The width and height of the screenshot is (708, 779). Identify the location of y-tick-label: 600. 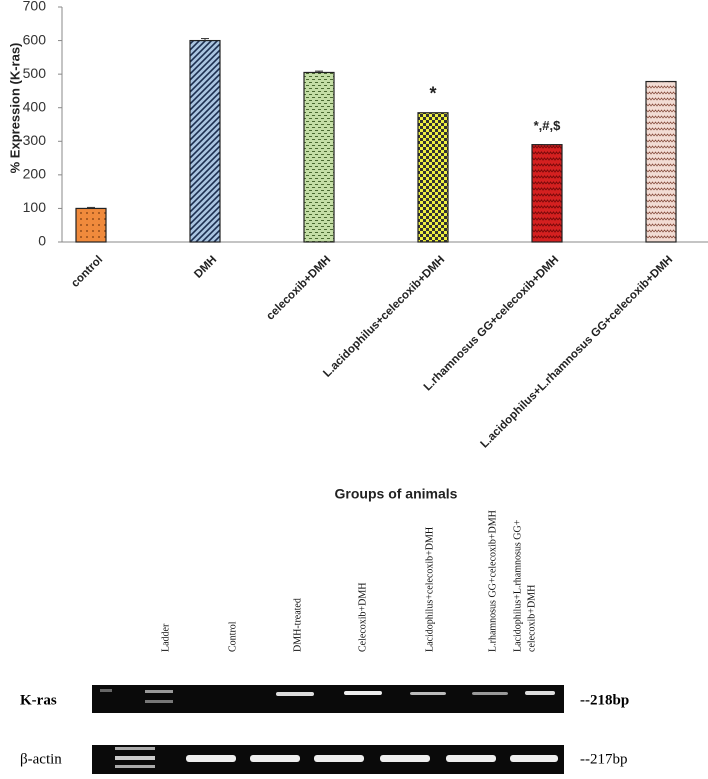
(35, 39).